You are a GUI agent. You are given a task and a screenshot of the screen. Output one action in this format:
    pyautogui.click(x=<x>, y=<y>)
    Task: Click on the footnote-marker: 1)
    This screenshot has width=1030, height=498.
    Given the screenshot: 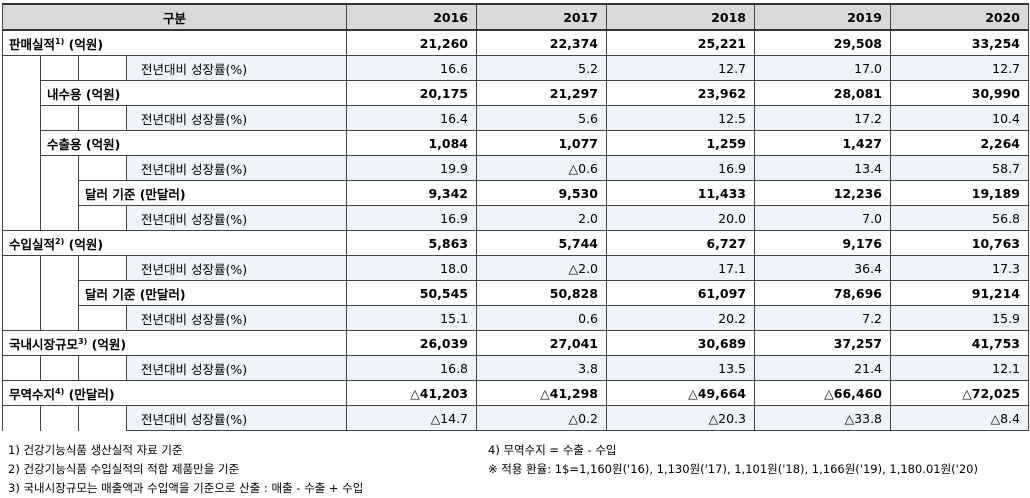 What is the action you would take?
    pyautogui.click(x=60, y=41)
    